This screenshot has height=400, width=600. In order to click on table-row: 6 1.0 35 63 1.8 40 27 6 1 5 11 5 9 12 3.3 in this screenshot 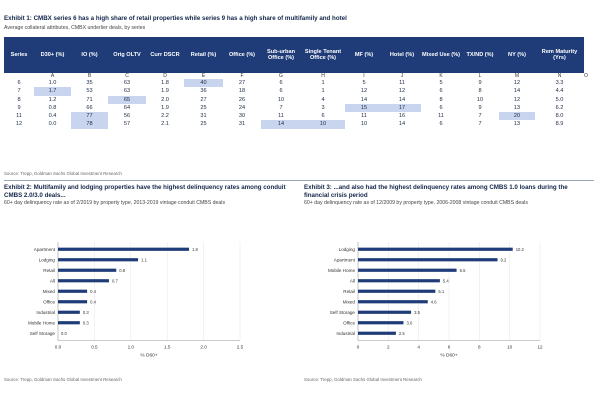, I will do `click(294, 83)`.